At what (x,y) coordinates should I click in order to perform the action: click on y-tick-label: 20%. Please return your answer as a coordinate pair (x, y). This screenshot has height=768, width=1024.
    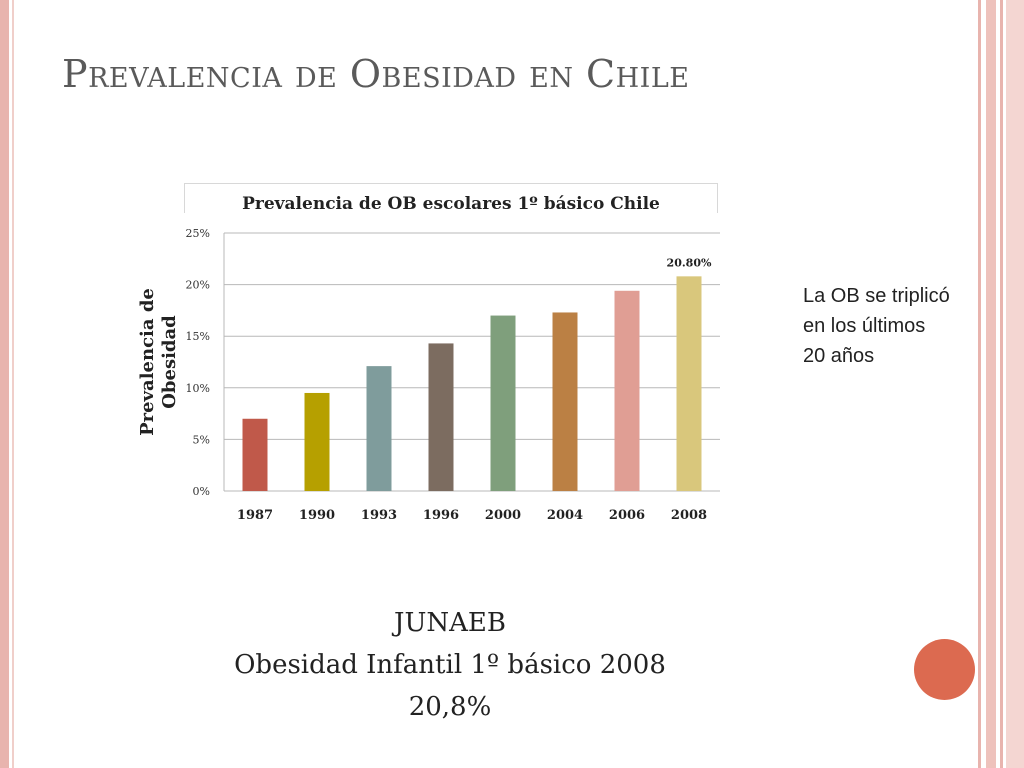
    Looking at the image, I should click on (198, 285).